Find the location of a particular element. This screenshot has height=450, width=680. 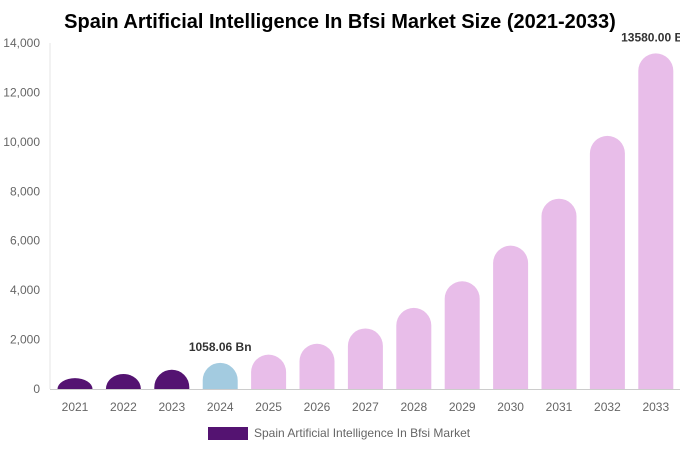

bar-2031 is located at coordinates (559, 293).